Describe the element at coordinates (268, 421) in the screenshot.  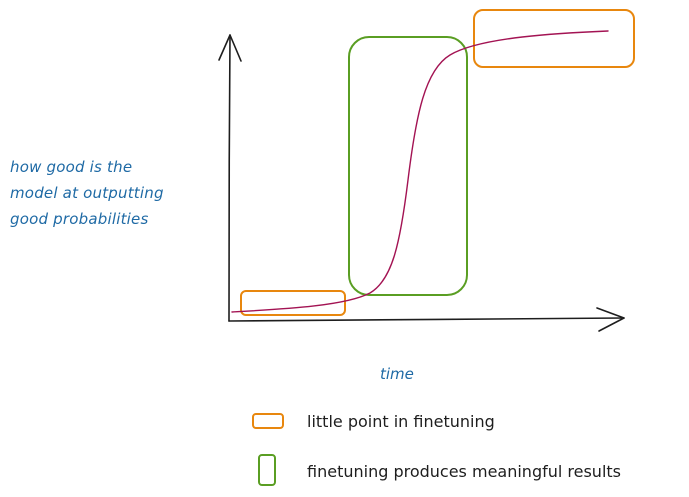
I see `legend-swatch-orange` at that location.